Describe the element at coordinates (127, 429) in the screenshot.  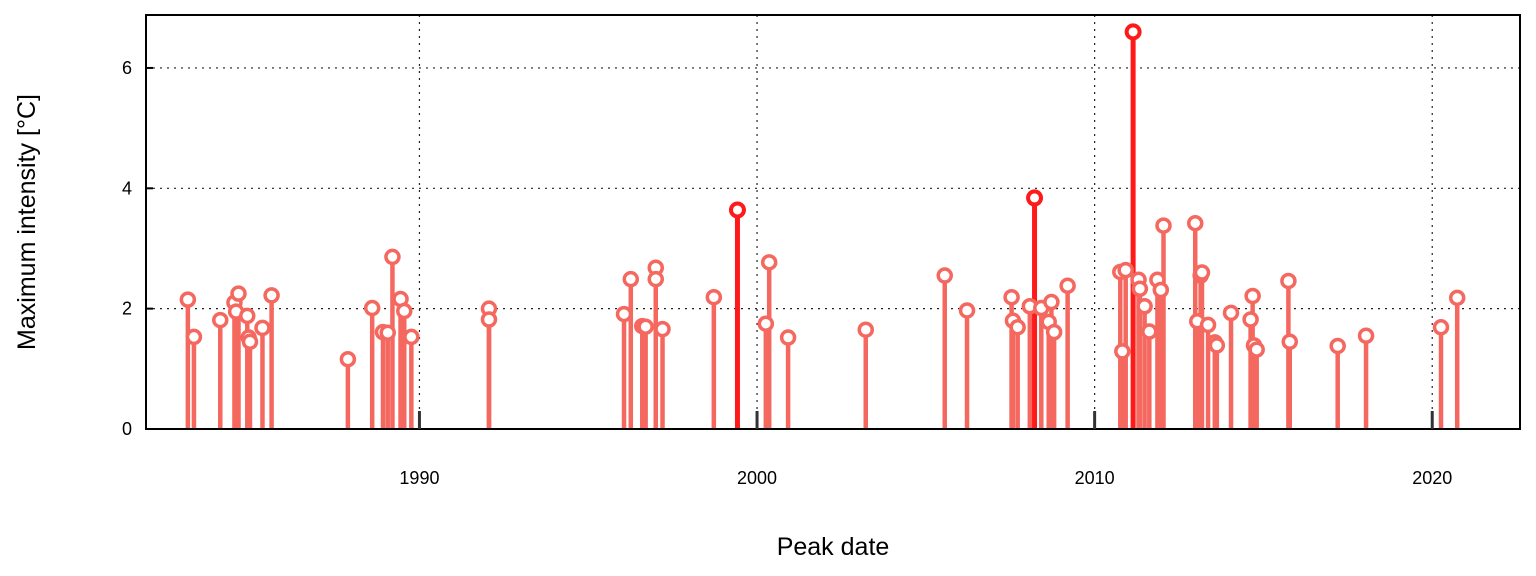
I see `y-tick-label: 0` at that location.